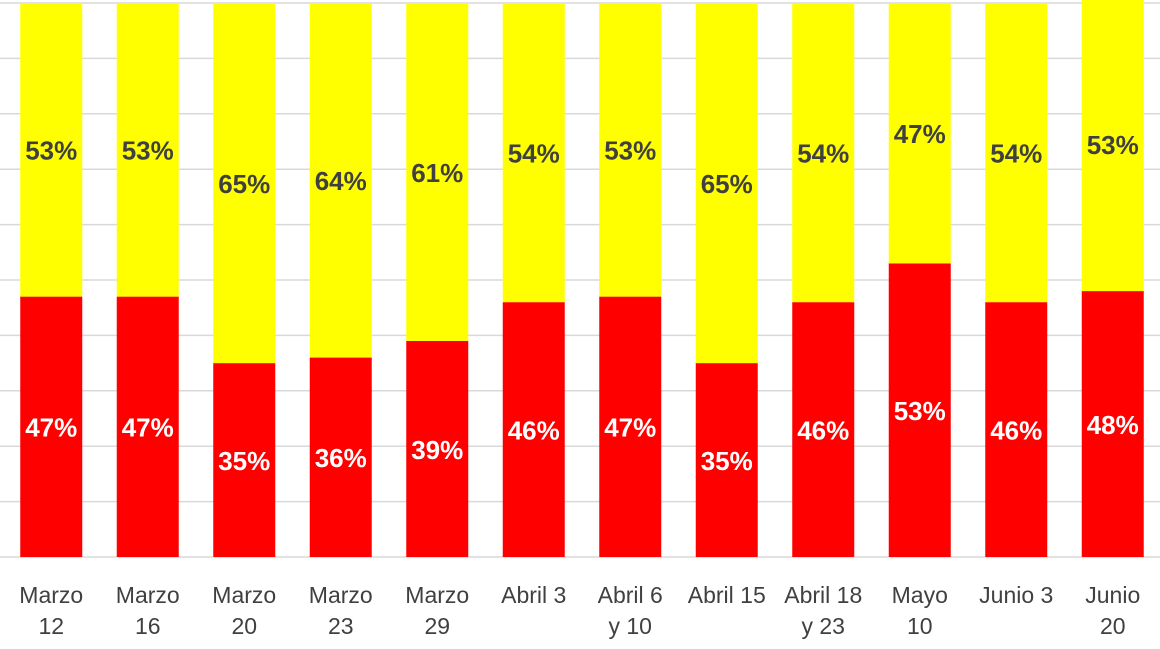 The width and height of the screenshot is (1160, 649). I want to click on x-tick-label: Marzo 20, so click(244, 610).